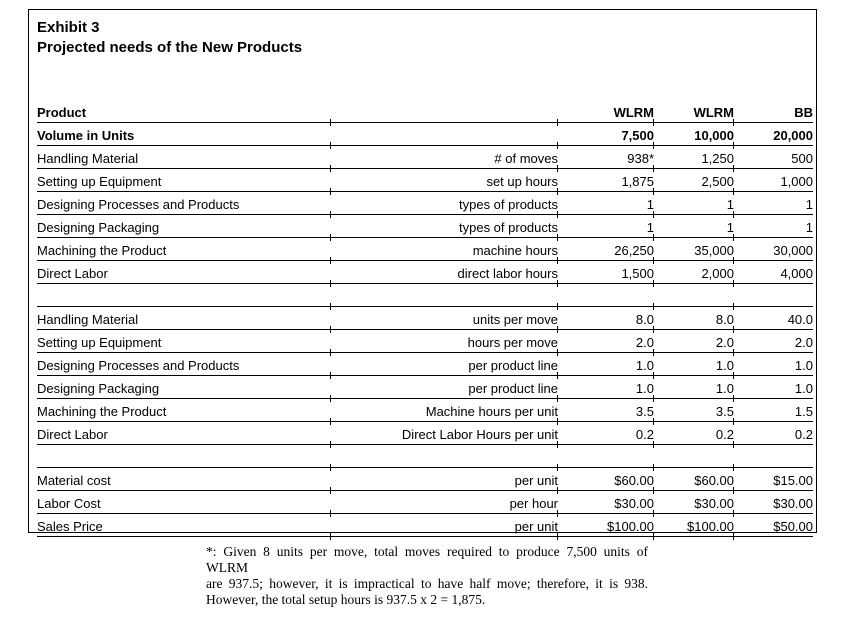 This screenshot has width=859, height=621. I want to click on header-product-label: Product, so click(184, 111).